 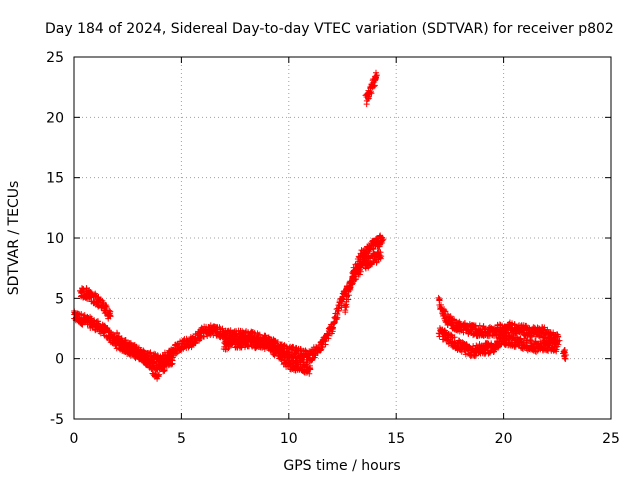 What do you see at coordinates (59, 299) in the screenshot?
I see `y-tick-label: 5` at bounding box center [59, 299].